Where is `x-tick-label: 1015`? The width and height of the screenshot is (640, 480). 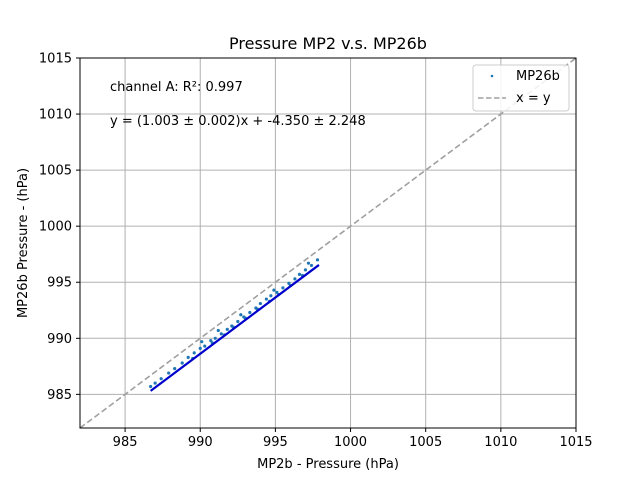 x-tick-label: 1015 is located at coordinates (575, 442).